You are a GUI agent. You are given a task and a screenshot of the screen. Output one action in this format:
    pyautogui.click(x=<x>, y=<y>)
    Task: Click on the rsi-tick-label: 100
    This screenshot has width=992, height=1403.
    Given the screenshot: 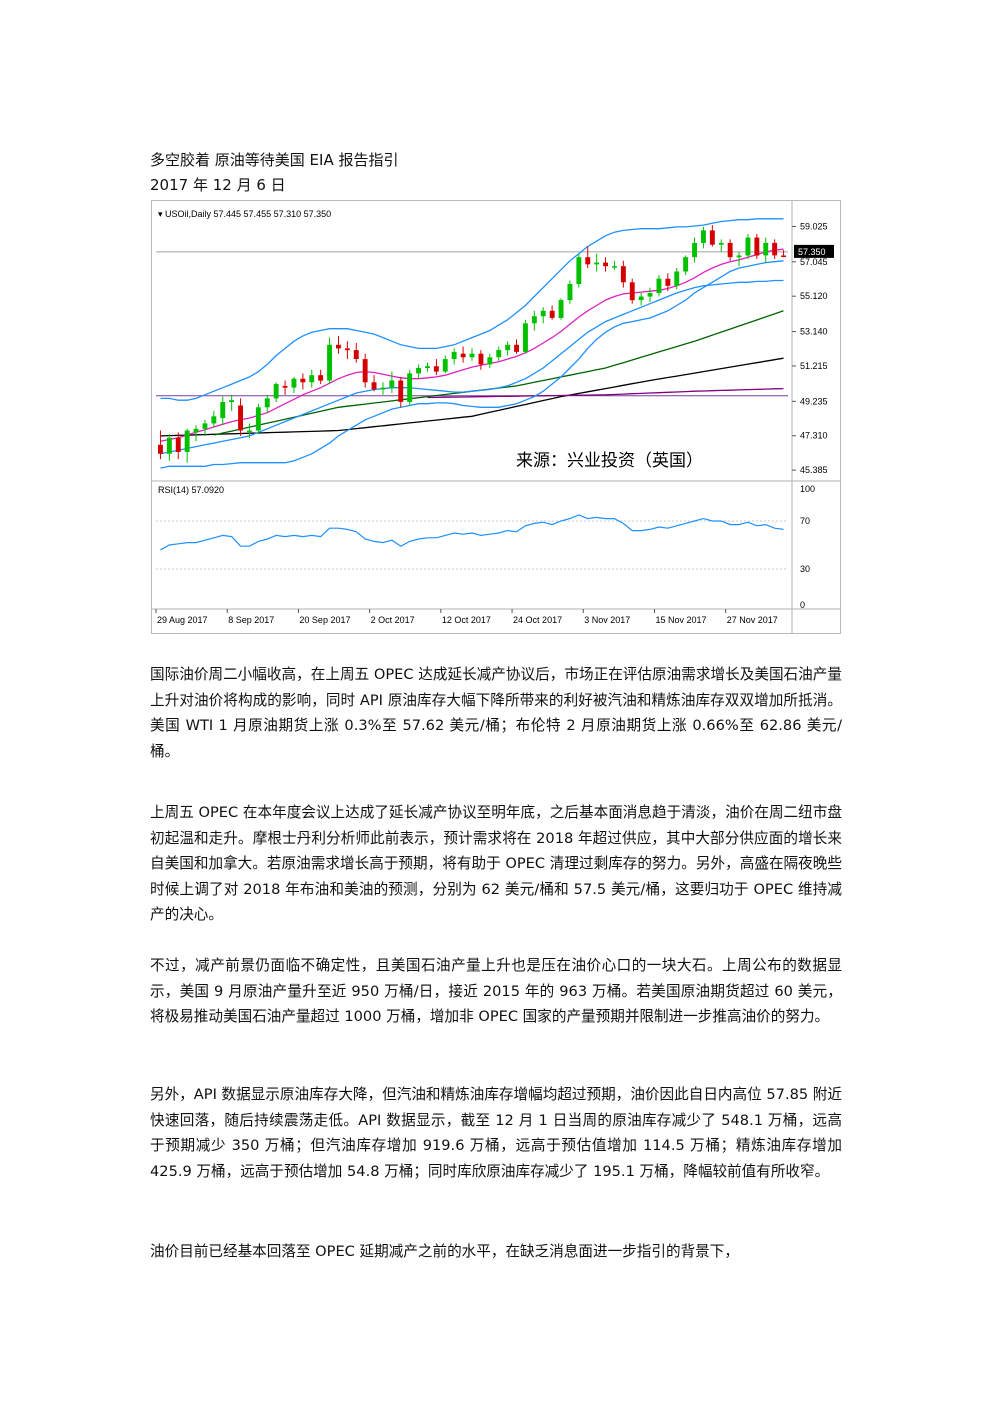 What is the action you would take?
    pyautogui.click(x=807, y=489)
    